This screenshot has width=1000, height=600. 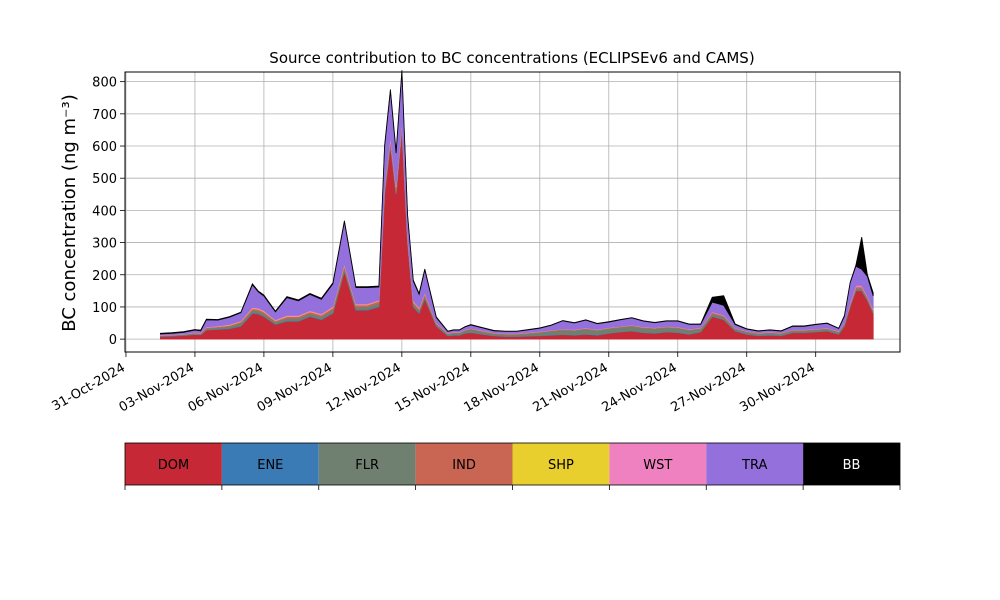 I want to click on legend-label-flr: FLR, so click(x=367, y=465).